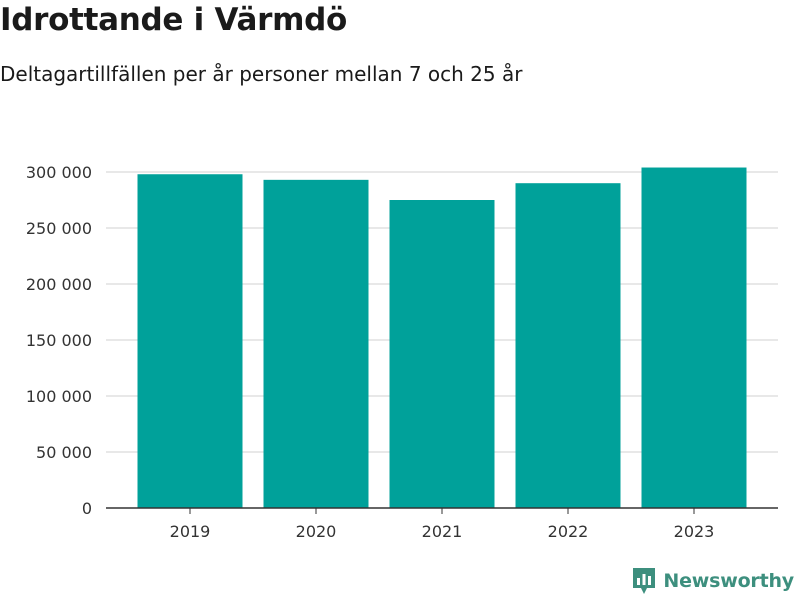 This screenshot has width=800, height=600. Describe the element at coordinates (173, 20) in the screenshot. I see `chart-title: Idrottande i Värmdö` at that location.